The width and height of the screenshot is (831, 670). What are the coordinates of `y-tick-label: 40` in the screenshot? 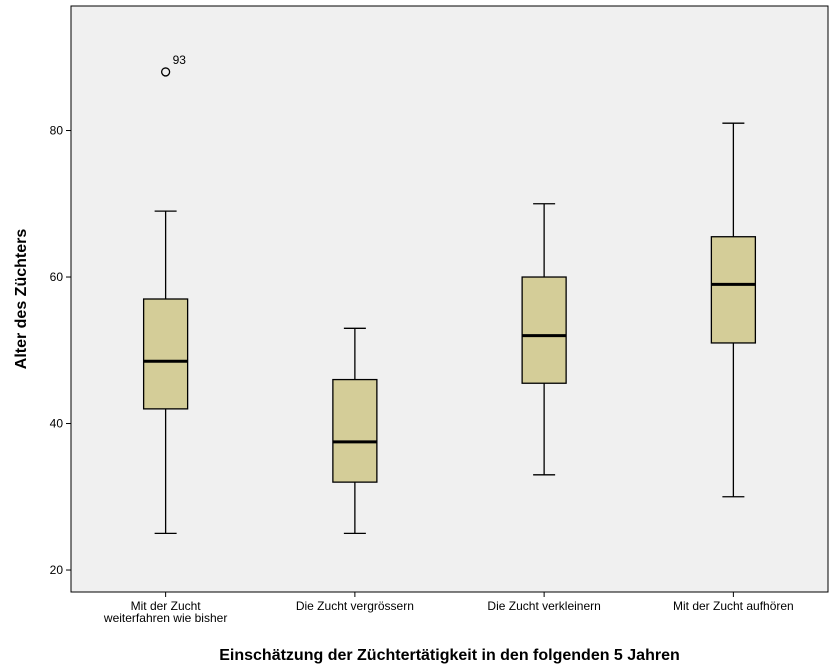 It's located at (57, 424).